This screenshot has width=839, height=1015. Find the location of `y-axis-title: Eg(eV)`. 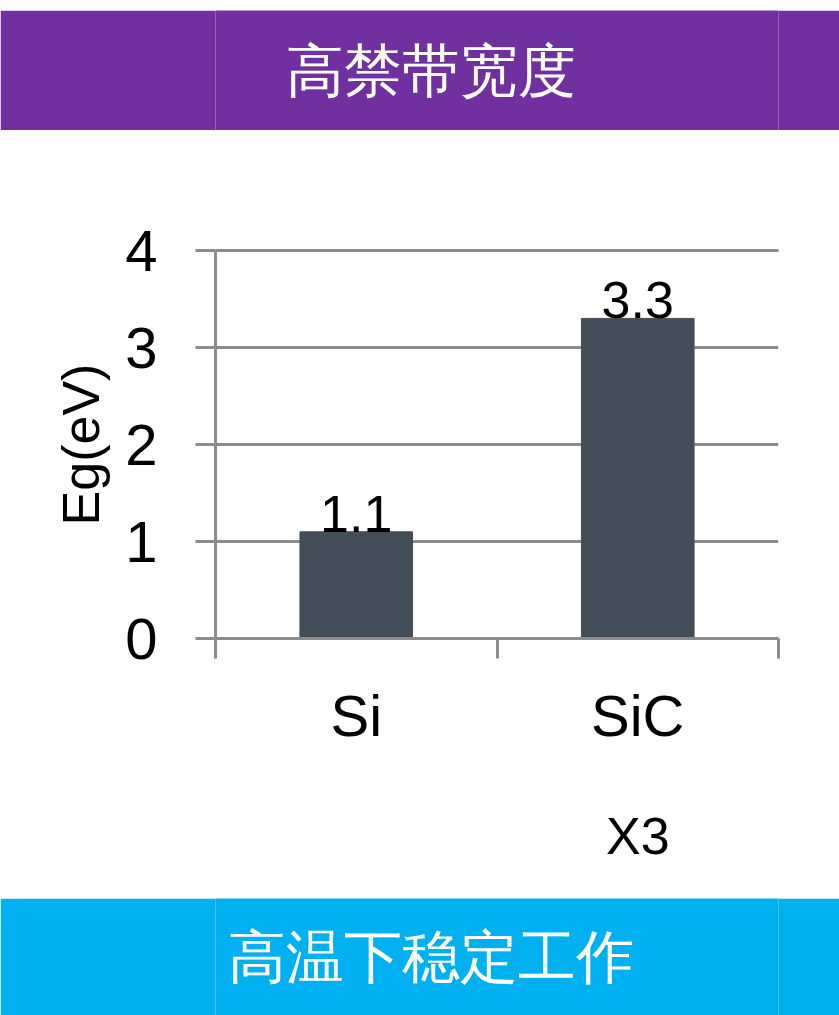

y-axis-title: Eg(eV) is located at coordinates (81, 444).